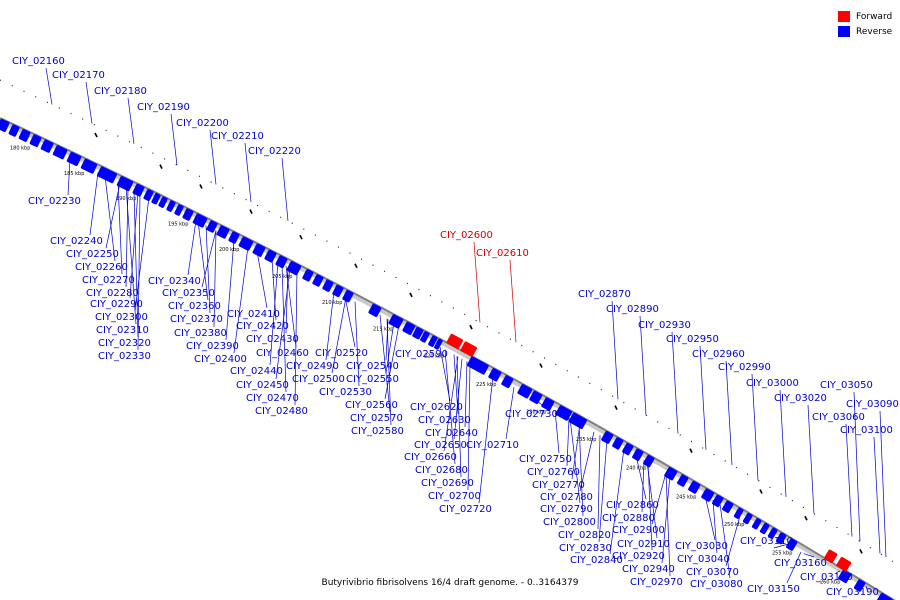  I want to click on gene-label-ciy-02680: CIY_02680, so click(441, 470).